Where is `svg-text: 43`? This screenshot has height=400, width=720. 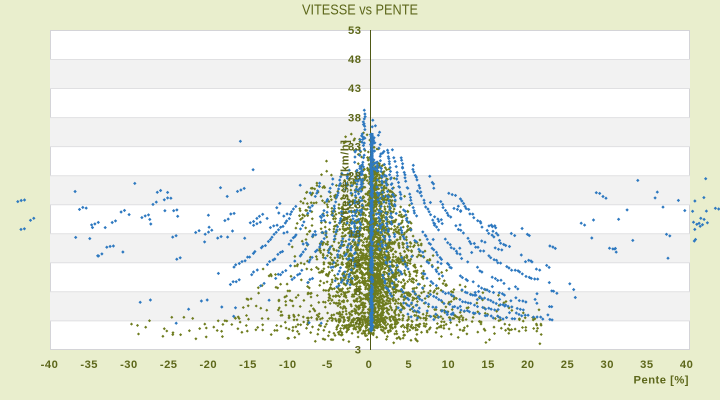
svg-text: 43 is located at coordinates (354, 89).